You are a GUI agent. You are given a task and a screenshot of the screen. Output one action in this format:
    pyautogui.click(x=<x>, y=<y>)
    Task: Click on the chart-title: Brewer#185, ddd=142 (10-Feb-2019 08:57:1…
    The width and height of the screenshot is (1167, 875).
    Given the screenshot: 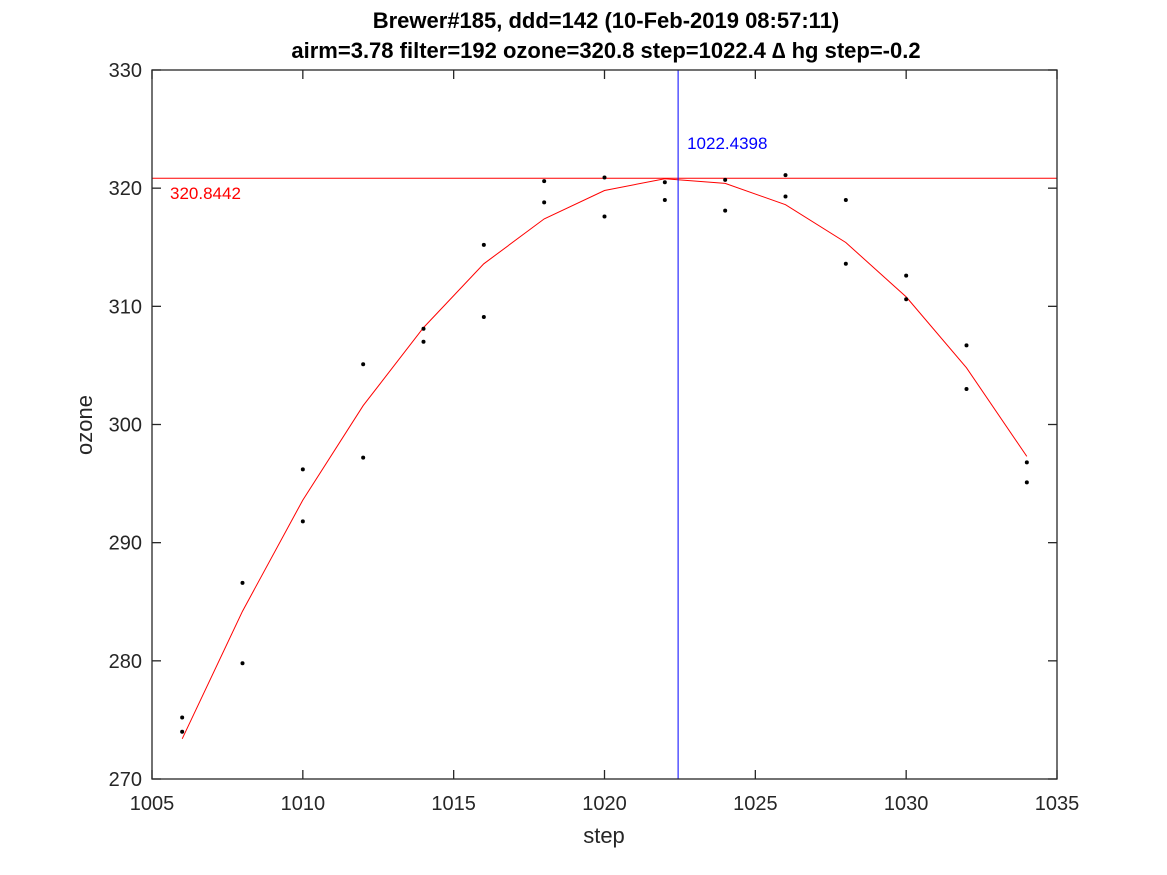 What is the action you would take?
    pyautogui.click(x=606, y=20)
    